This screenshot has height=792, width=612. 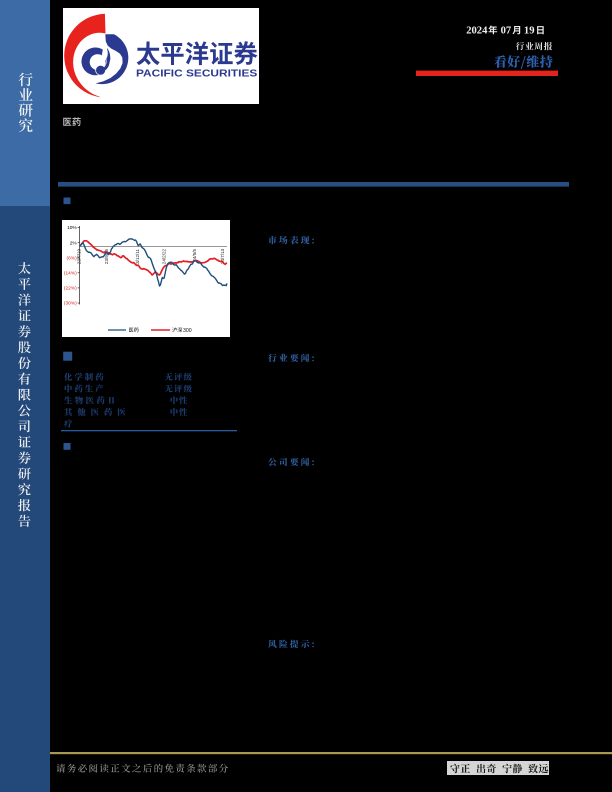 I want to click on svg-text: 24/2/22, so click(x=164, y=256).